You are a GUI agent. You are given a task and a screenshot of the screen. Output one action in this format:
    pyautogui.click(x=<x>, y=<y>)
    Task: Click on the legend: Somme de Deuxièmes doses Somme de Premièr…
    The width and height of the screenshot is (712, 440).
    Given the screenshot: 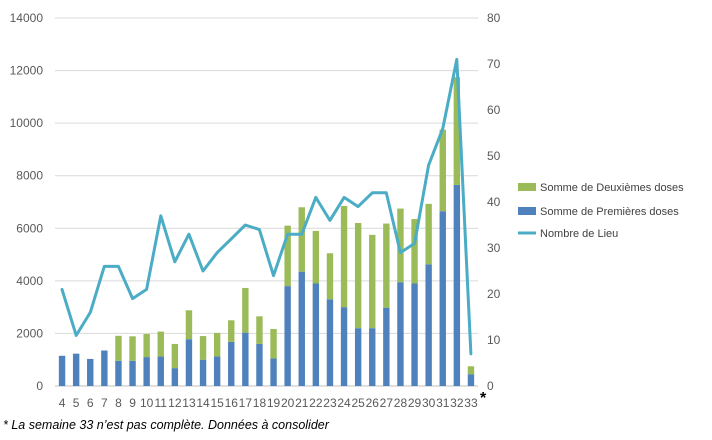 What is the action you would take?
    pyautogui.click(x=601, y=211)
    